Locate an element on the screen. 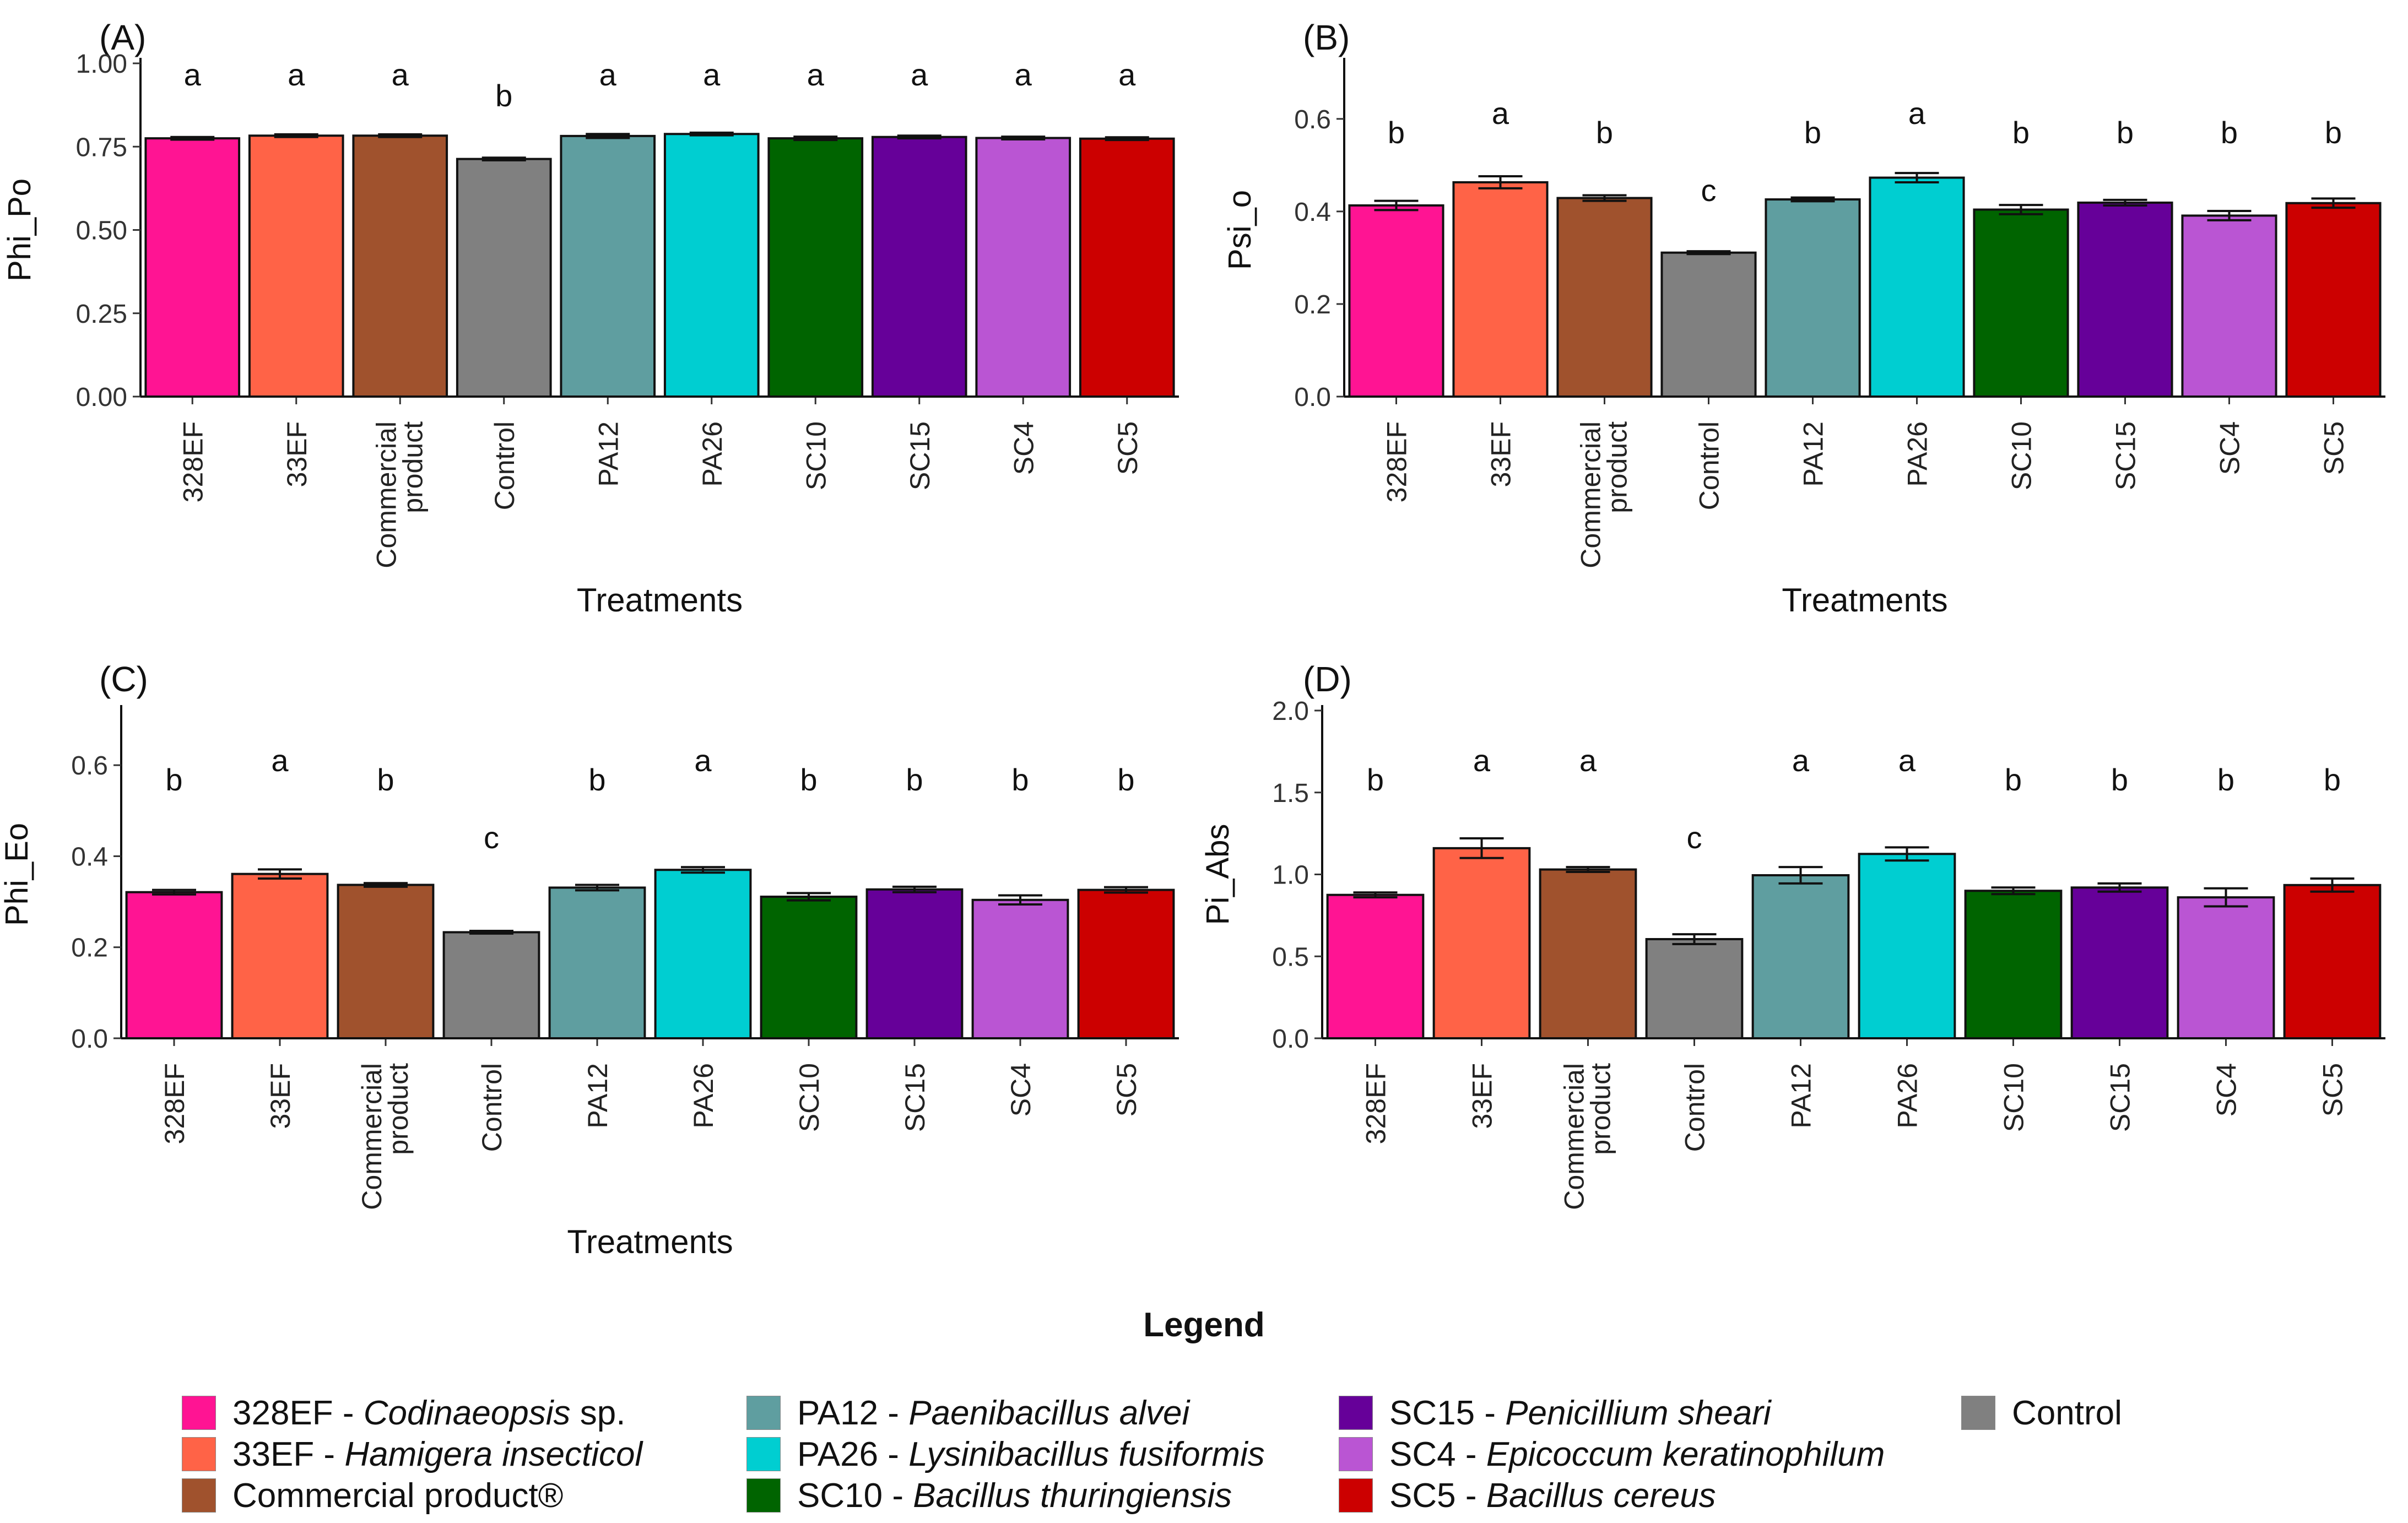 This screenshot has height=1523, width=2408. legend-item-328EF: 328EF - Codinaeopsis sp. is located at coordinates (403, 1413).